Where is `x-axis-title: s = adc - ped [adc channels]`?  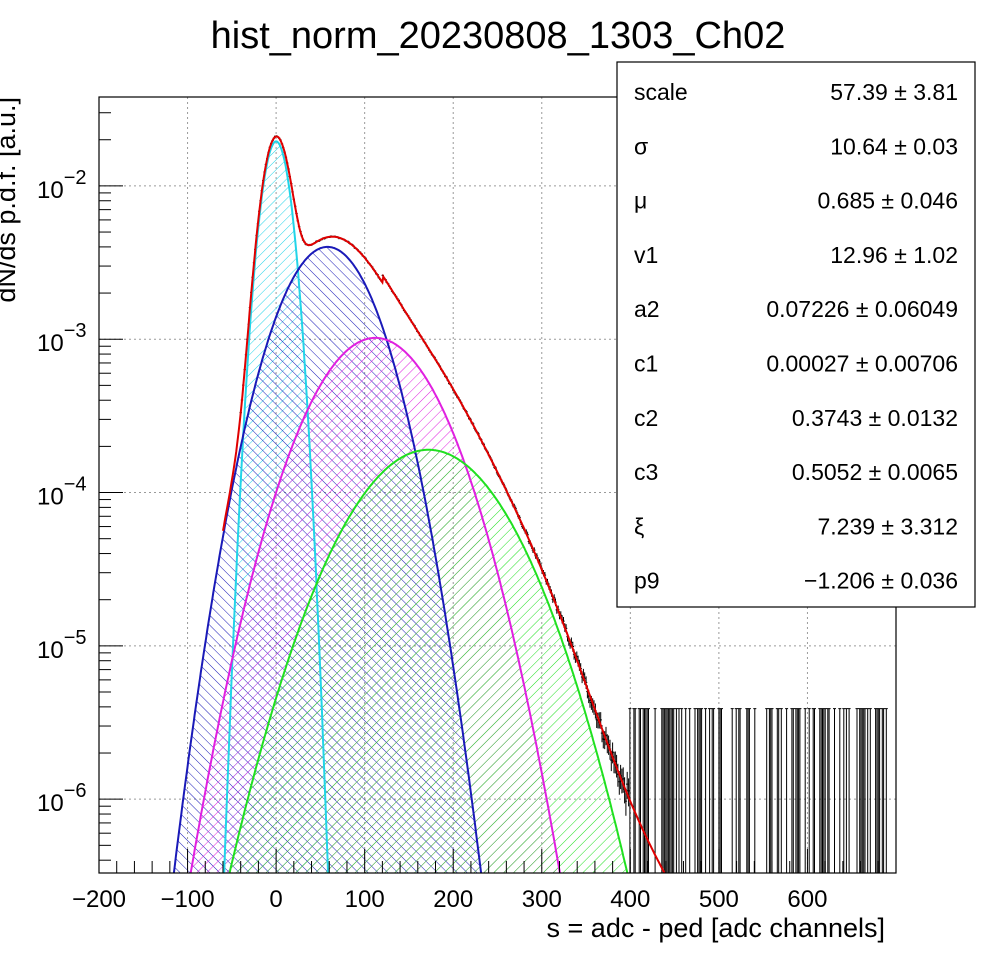 x-axis-title: s = adc - ped [adc channels] is located at coordinates (716, 928).